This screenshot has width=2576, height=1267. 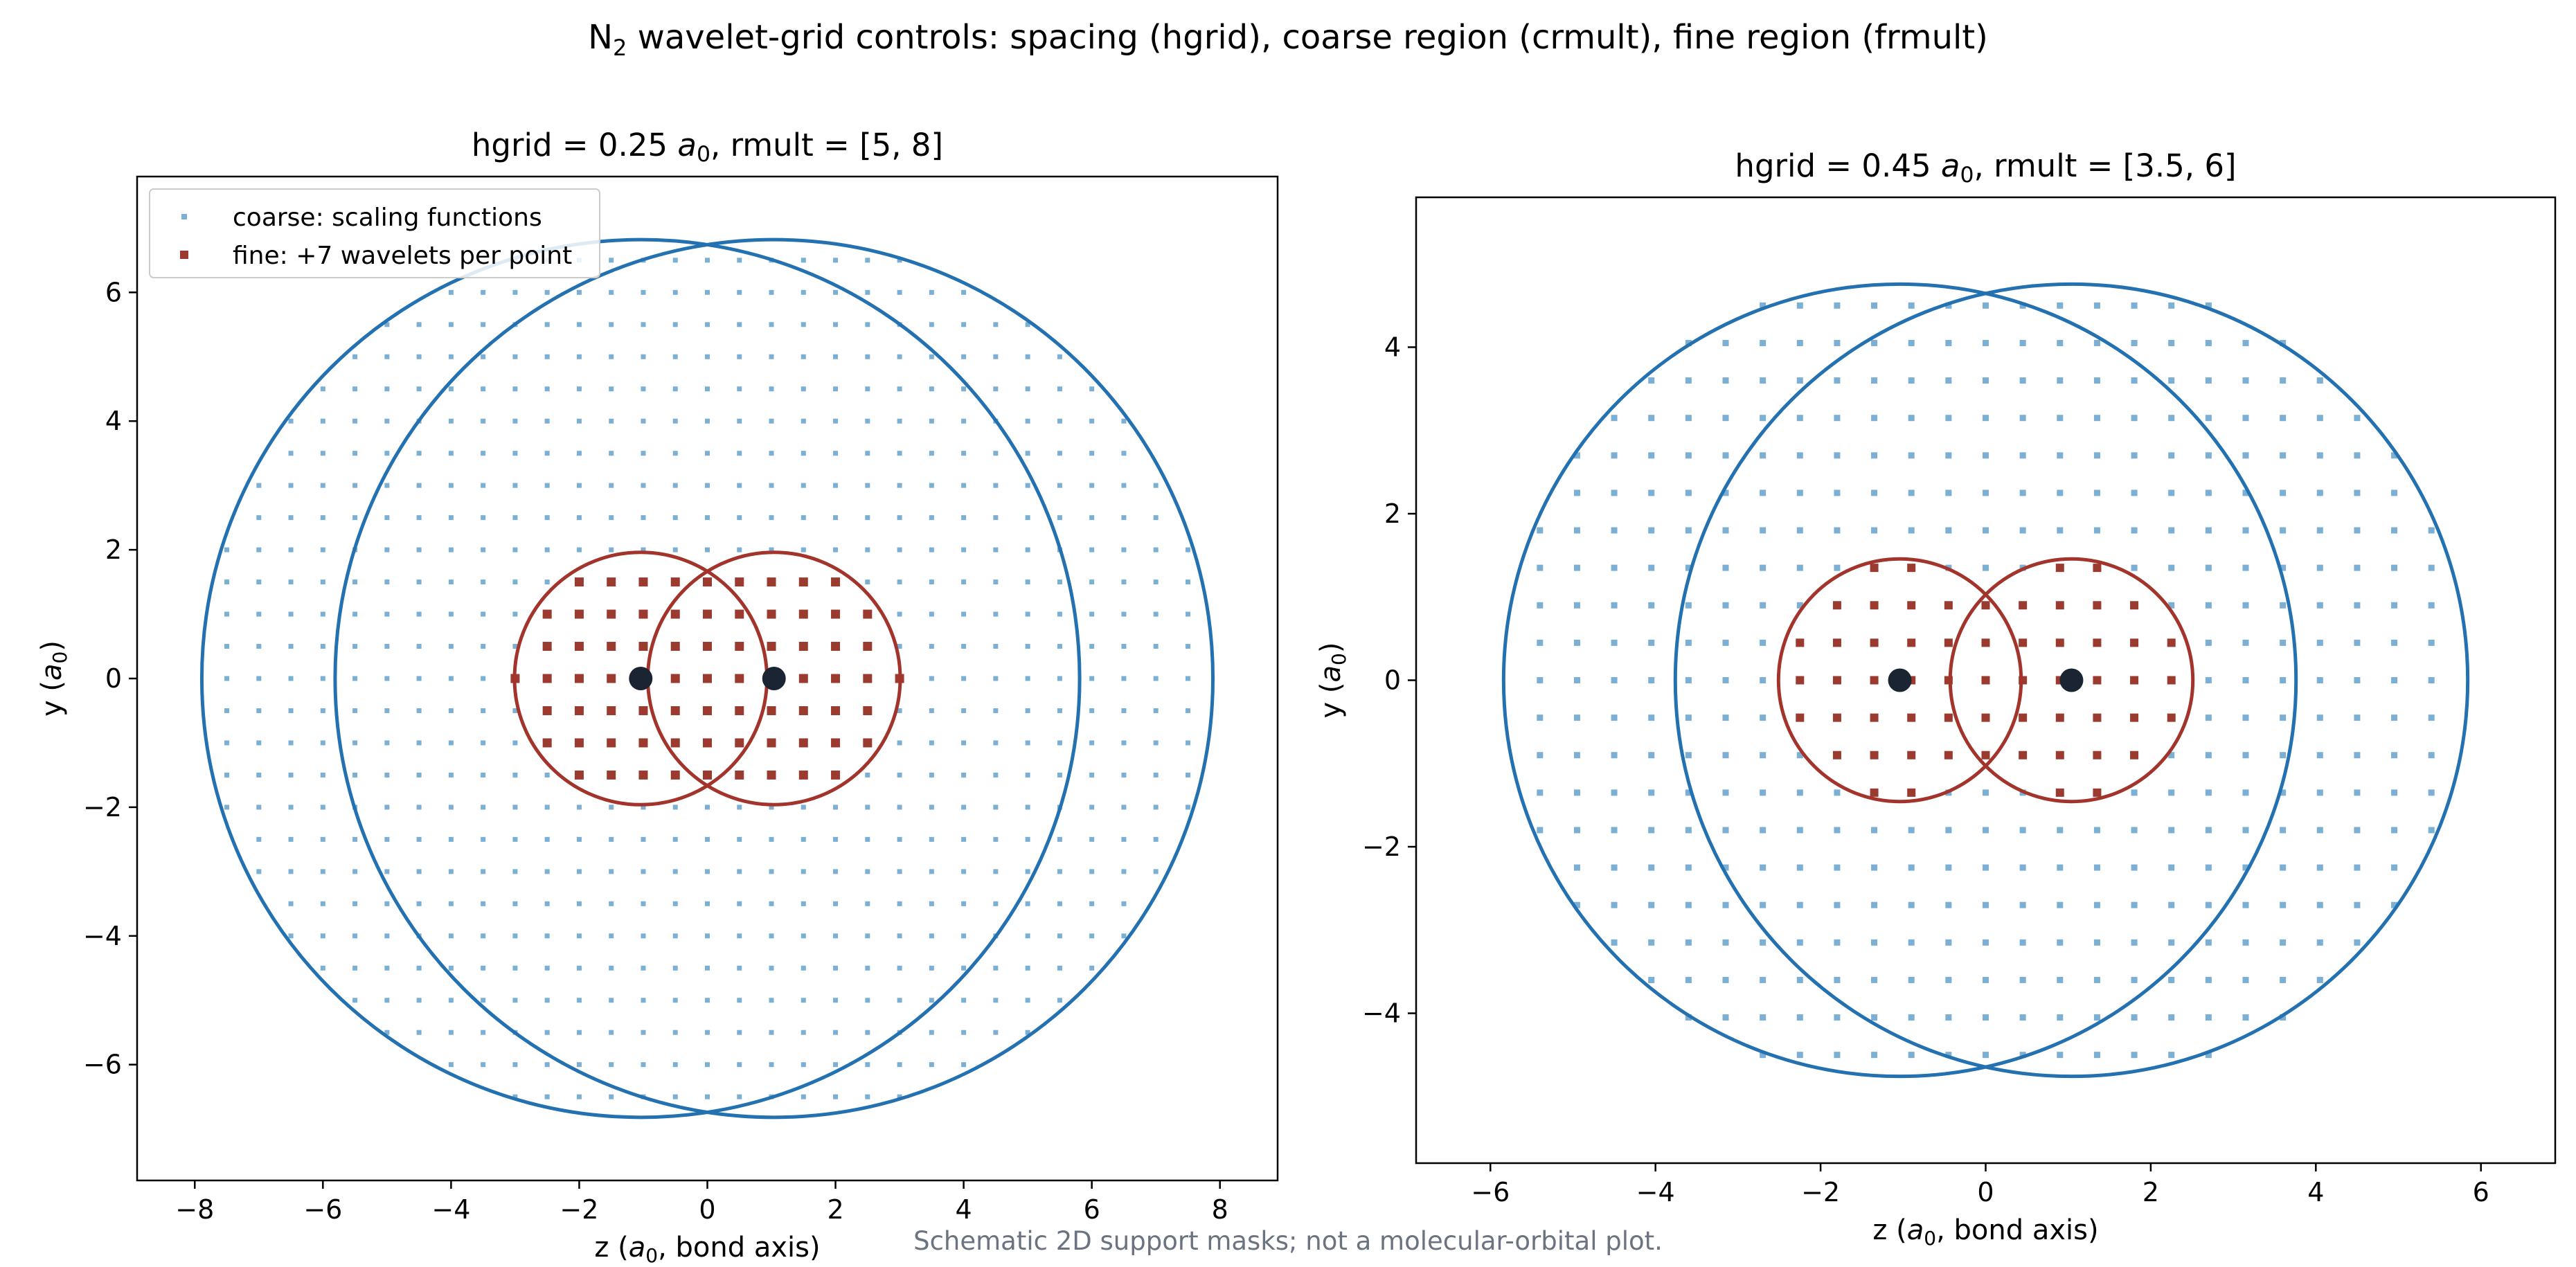 I want to click on x-tick-label: −4, so click(x=1655, y=1192).